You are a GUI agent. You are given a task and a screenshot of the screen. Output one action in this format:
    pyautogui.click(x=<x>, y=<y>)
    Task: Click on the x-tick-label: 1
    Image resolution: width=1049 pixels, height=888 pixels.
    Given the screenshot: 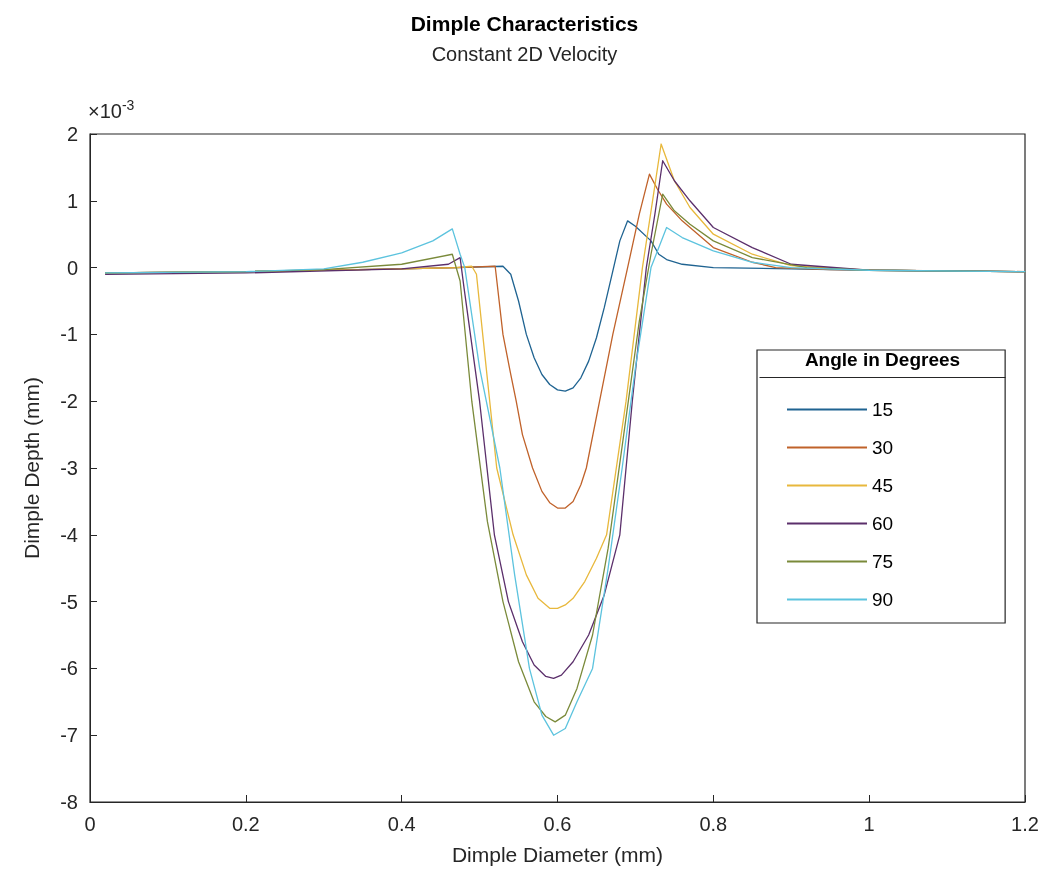 What is the action you would take?
    pyautogui.click(x=869, y=824)
    